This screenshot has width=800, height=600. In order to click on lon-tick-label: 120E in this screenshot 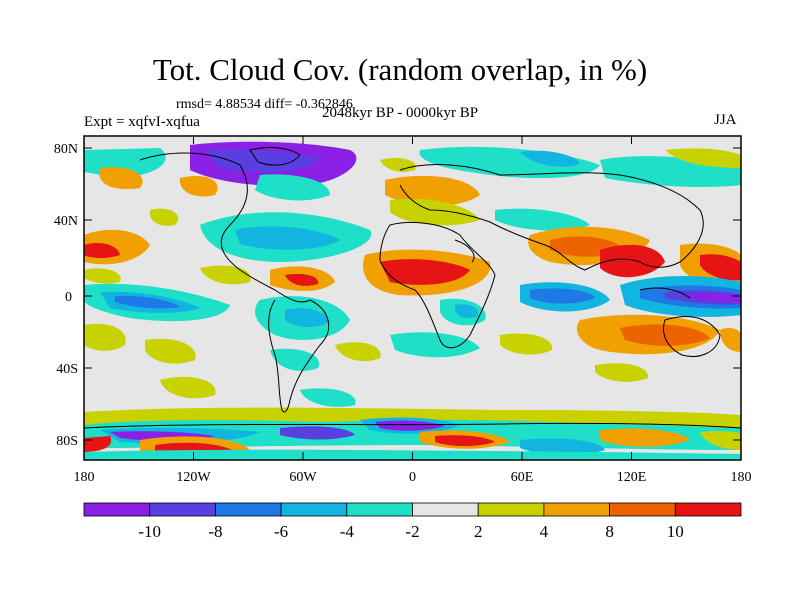, I will do `click(632, 477)`.